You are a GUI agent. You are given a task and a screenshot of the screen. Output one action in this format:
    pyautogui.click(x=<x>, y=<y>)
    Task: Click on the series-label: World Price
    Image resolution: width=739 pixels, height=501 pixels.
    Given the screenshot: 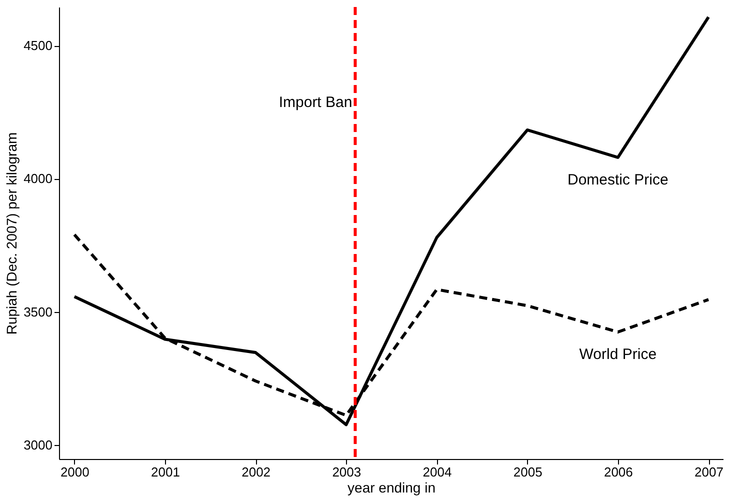 What is the action you would take?
    pyautogui.click(x=618, y=355)
    